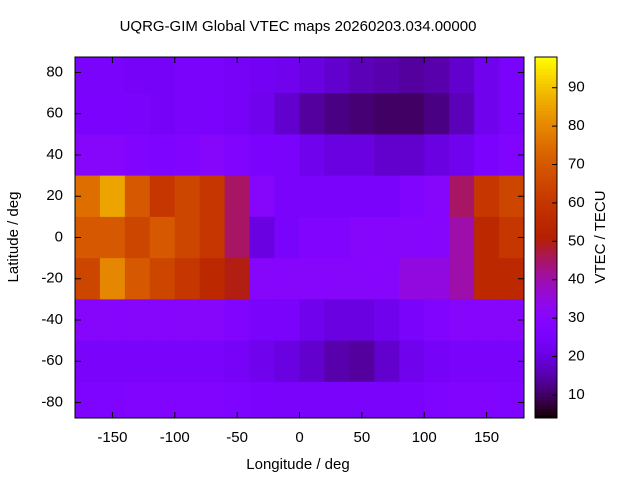  Describe the element at coordinates (297, 464) in the screenshot. I see `x-axis-label: Longitude / deg` at that location.